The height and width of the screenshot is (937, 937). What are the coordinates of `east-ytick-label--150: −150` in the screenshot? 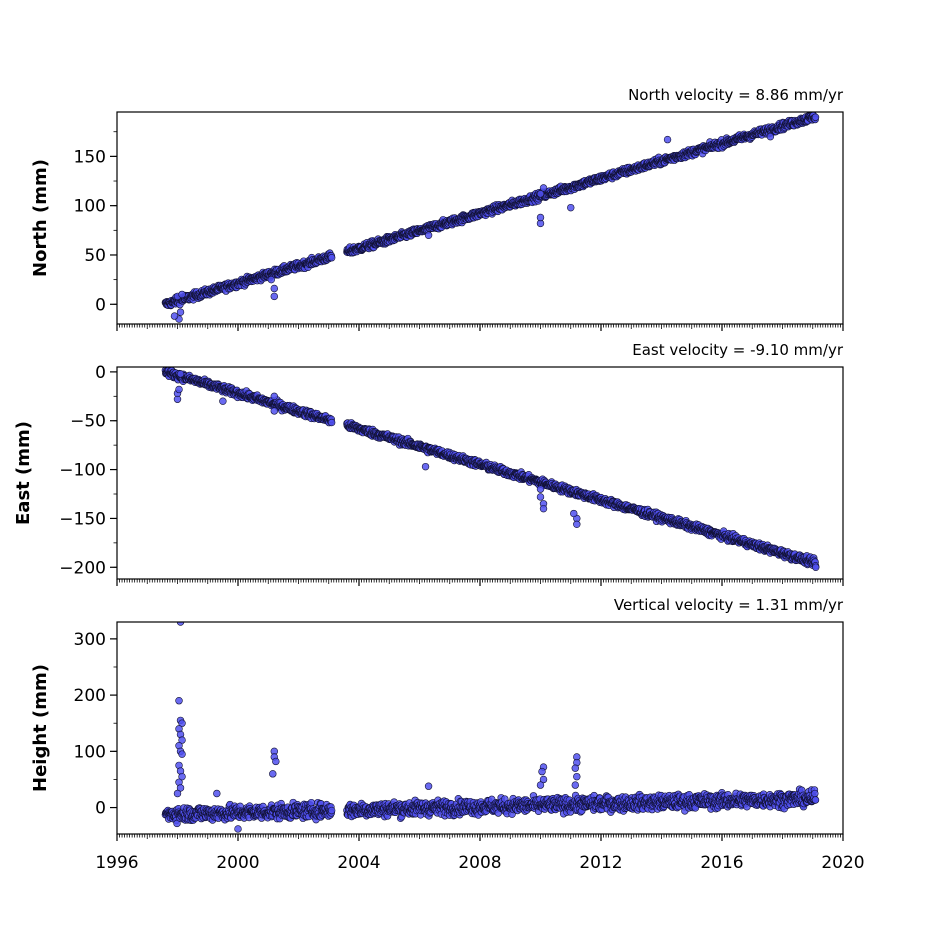 It's located at (82, 519).